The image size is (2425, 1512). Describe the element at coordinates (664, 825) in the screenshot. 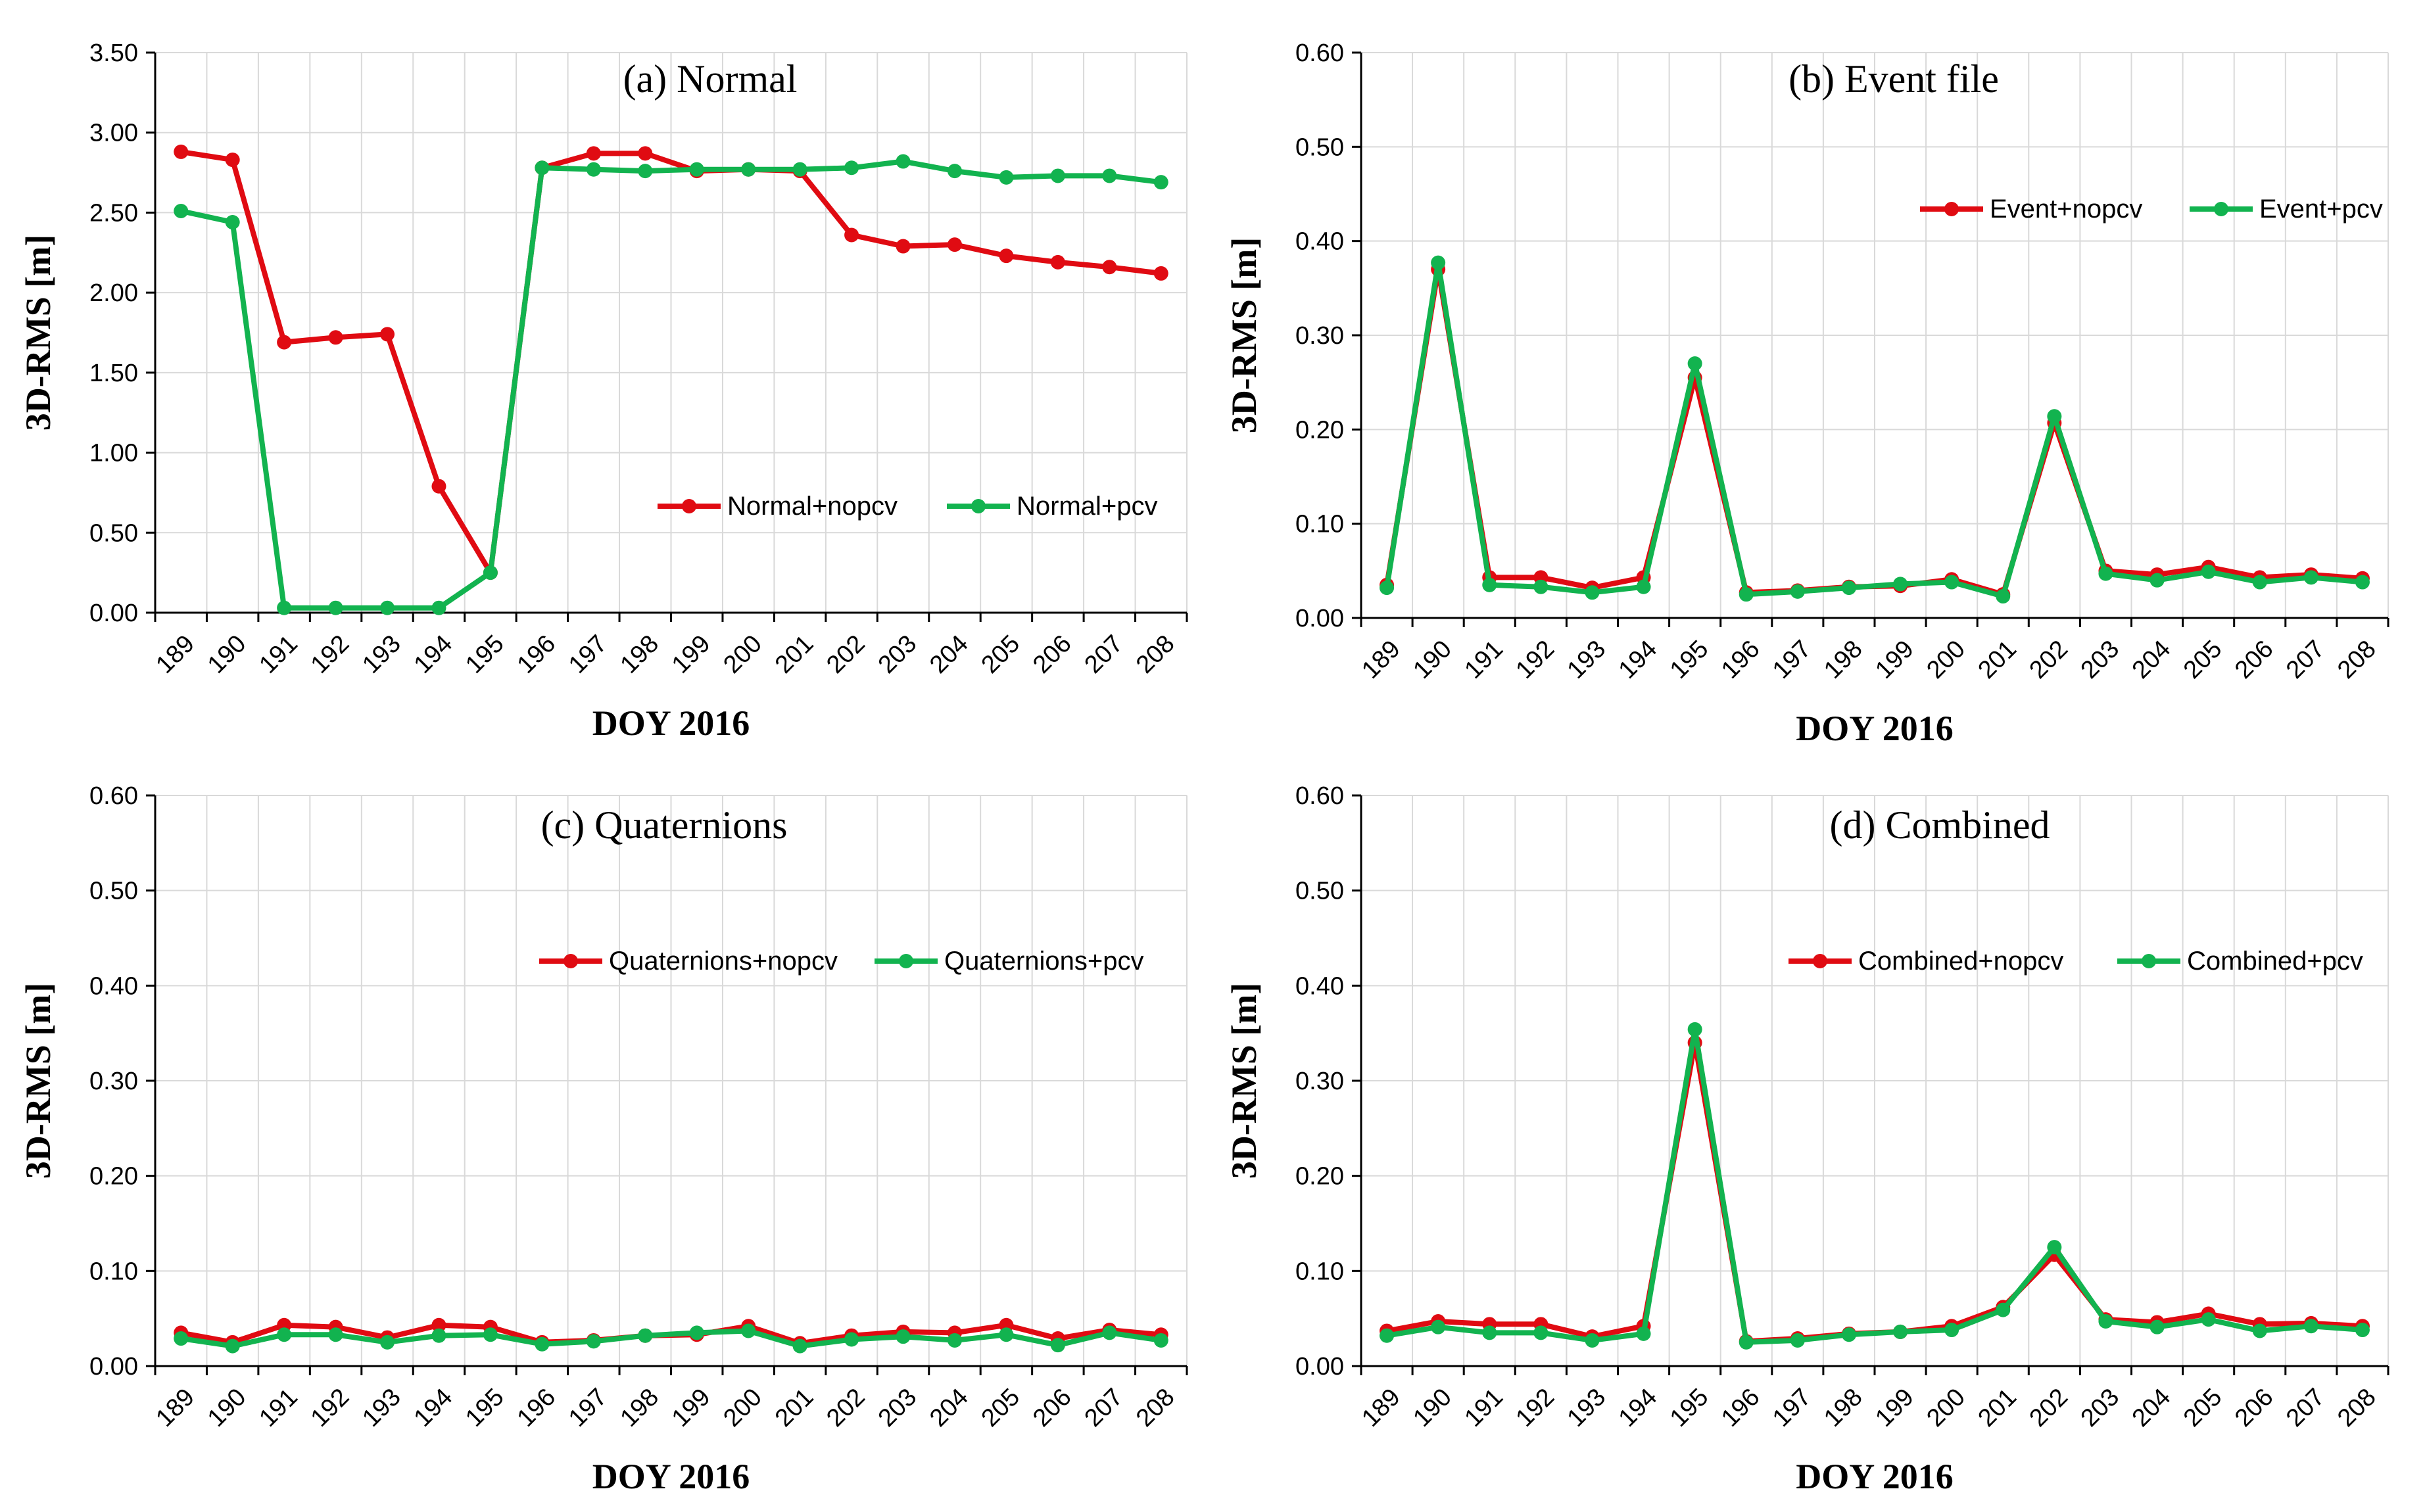

I see `chart-title: (c) Quaternions` at that location.